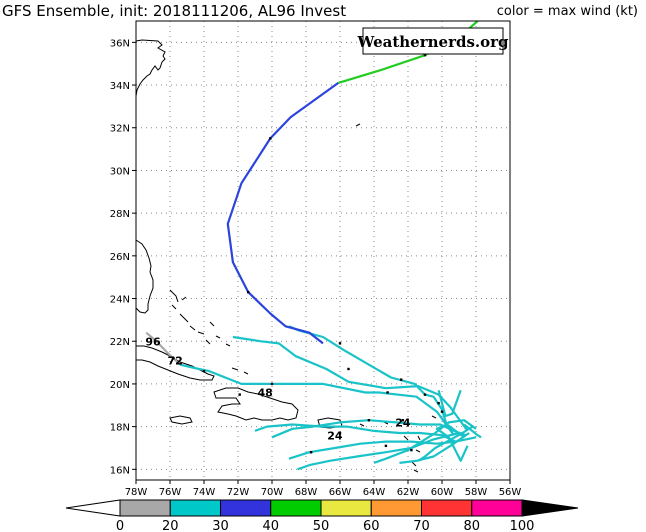  I want to click on lat-tick-label: 30N, so click(120, 171).